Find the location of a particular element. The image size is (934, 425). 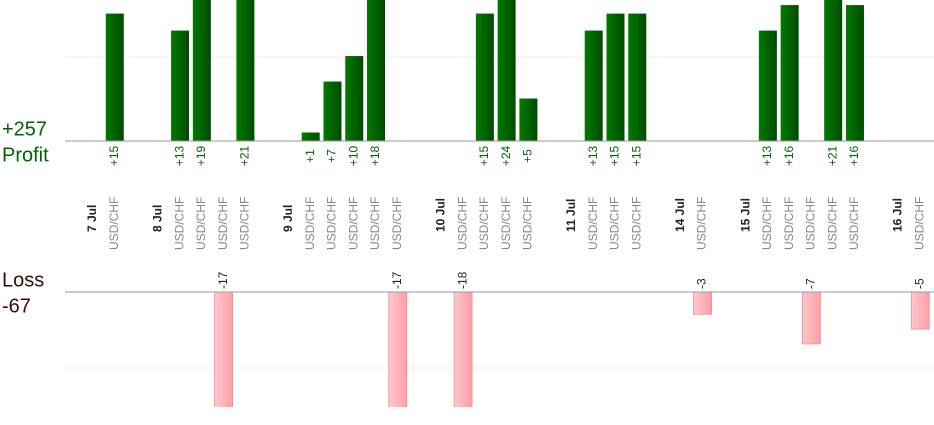

date-label: 14 Jul is located at coordinates (680, 215).